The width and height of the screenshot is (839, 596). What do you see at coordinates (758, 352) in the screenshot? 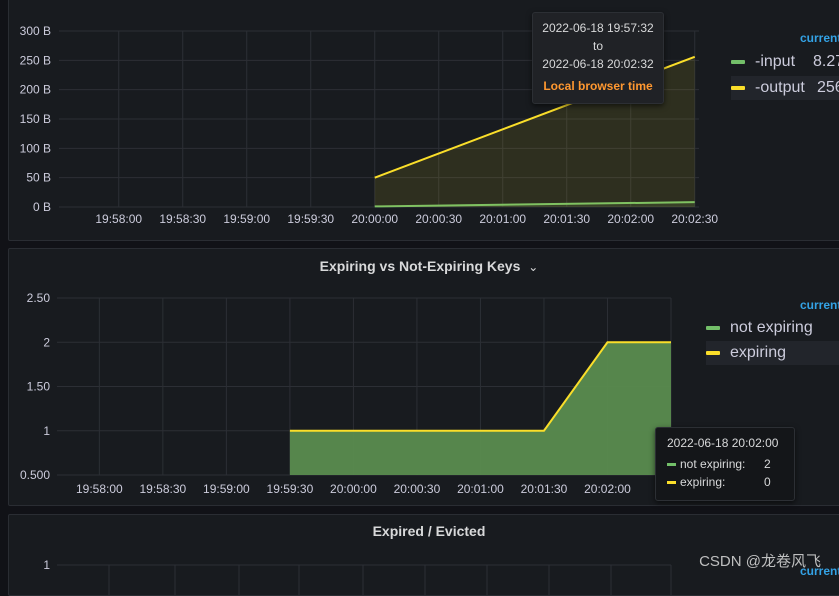
I see `legend-label: expiring` at bounding box center [758, 352].